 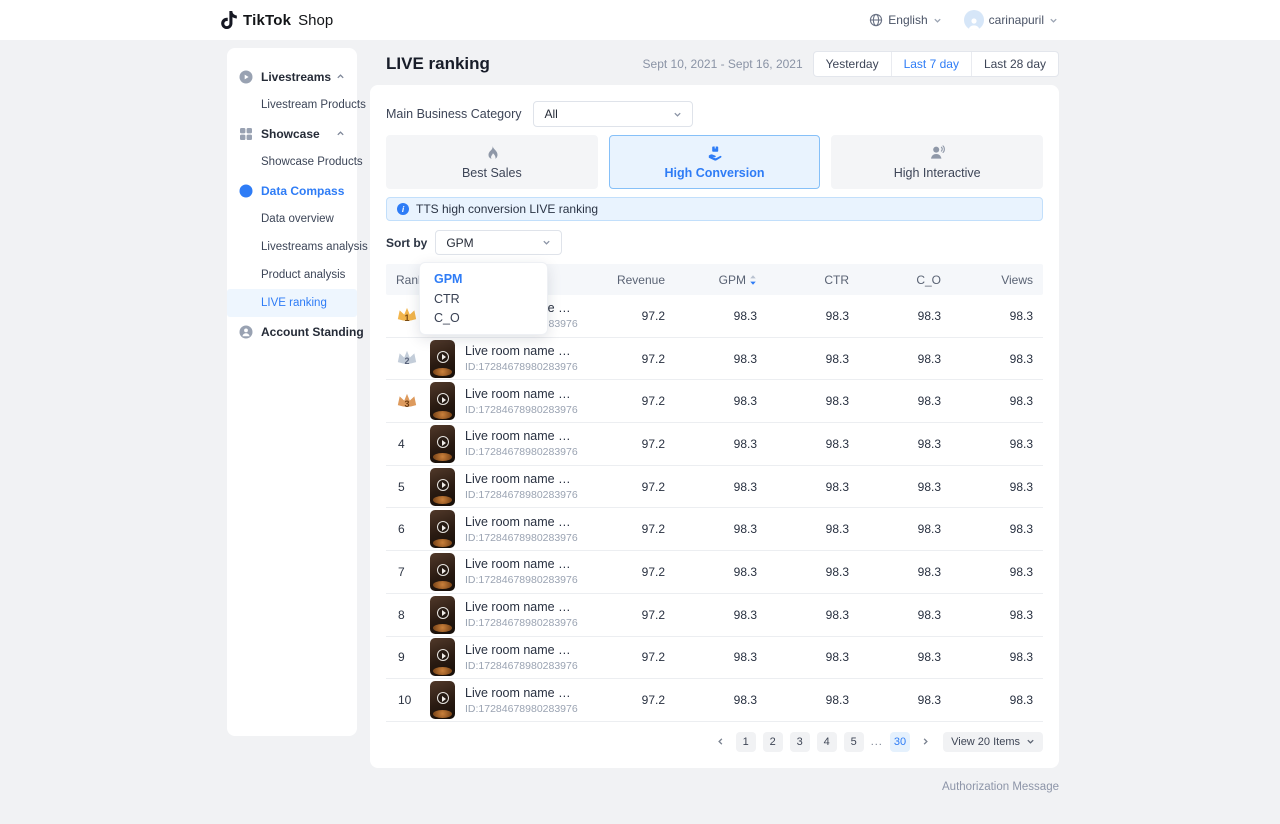 I want to click on sidebar-group-data-compass: Data Compass, so click(x=292, y=190).